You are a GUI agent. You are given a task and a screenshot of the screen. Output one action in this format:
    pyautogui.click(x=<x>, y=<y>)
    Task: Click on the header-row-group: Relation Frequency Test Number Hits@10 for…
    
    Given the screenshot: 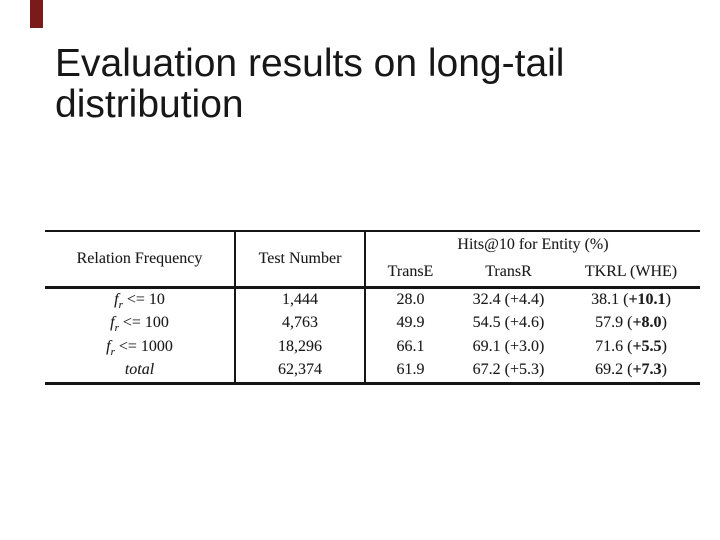 What is the action you would take?
    pyautogui.click(x=372, y=260)
    